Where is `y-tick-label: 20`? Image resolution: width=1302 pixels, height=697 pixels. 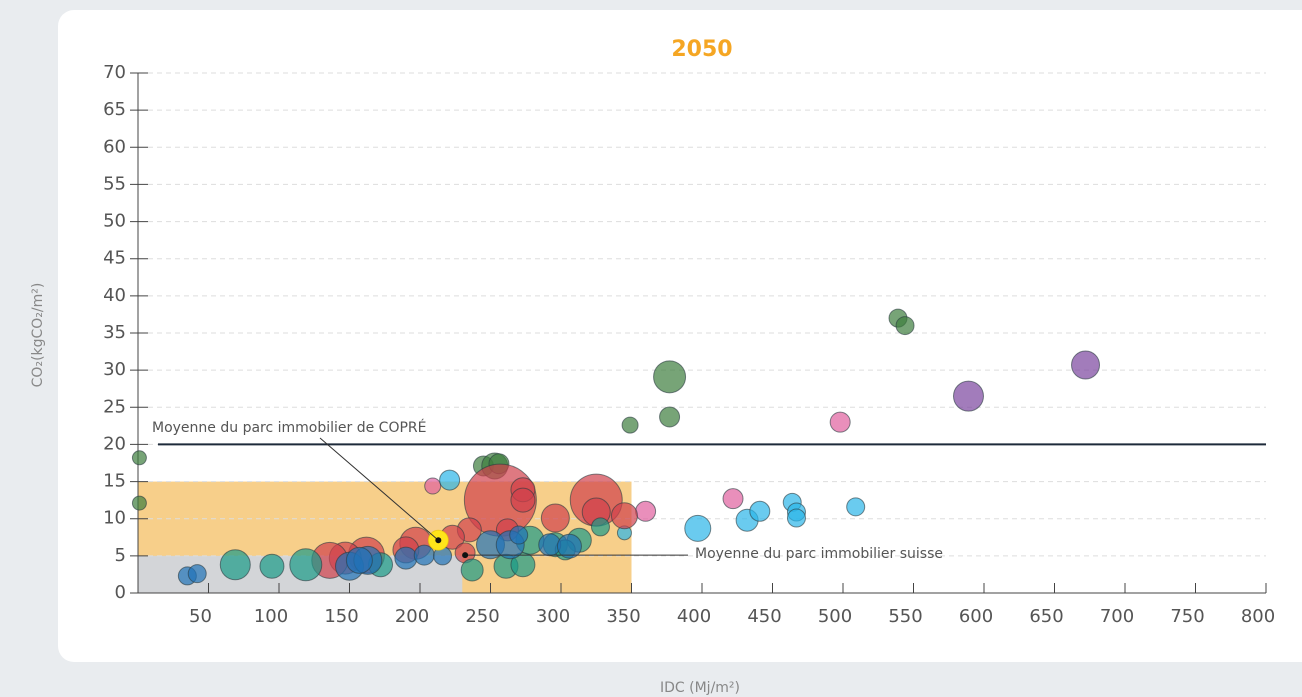 y-tick-label: 20 is located at coordinates (114, 443).